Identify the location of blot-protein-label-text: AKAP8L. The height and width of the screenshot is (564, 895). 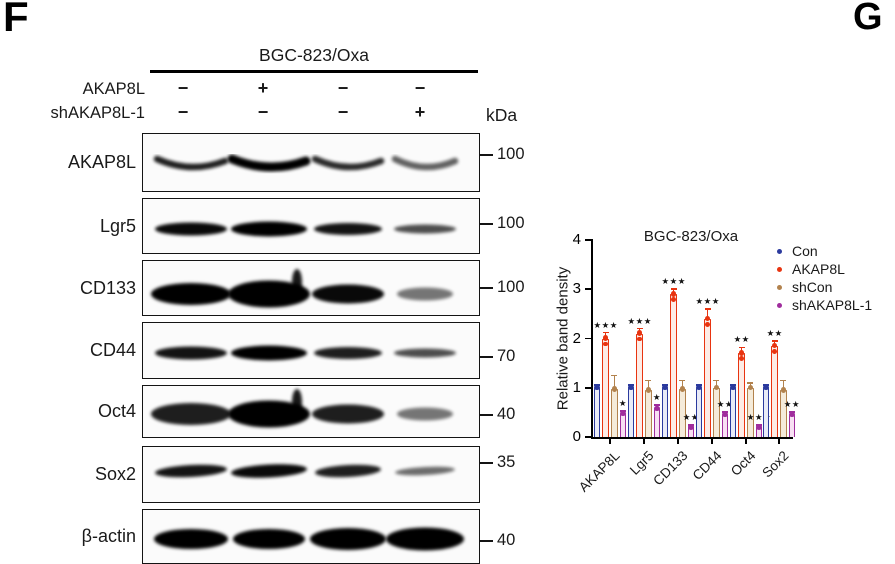
(101, 162).